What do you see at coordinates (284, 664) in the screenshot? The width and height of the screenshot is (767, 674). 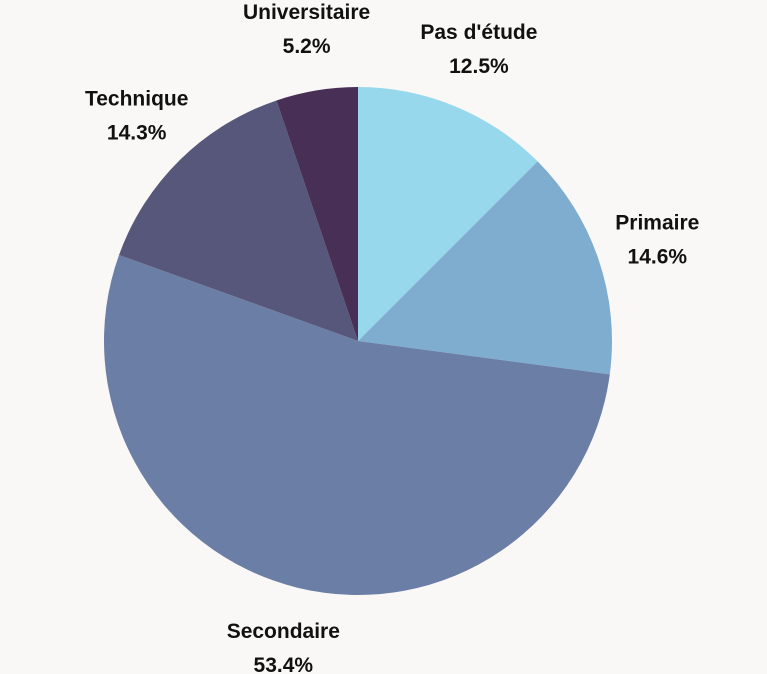 I see `slice-value-secondaire: 53.4%` at bounding box center [284, 664].